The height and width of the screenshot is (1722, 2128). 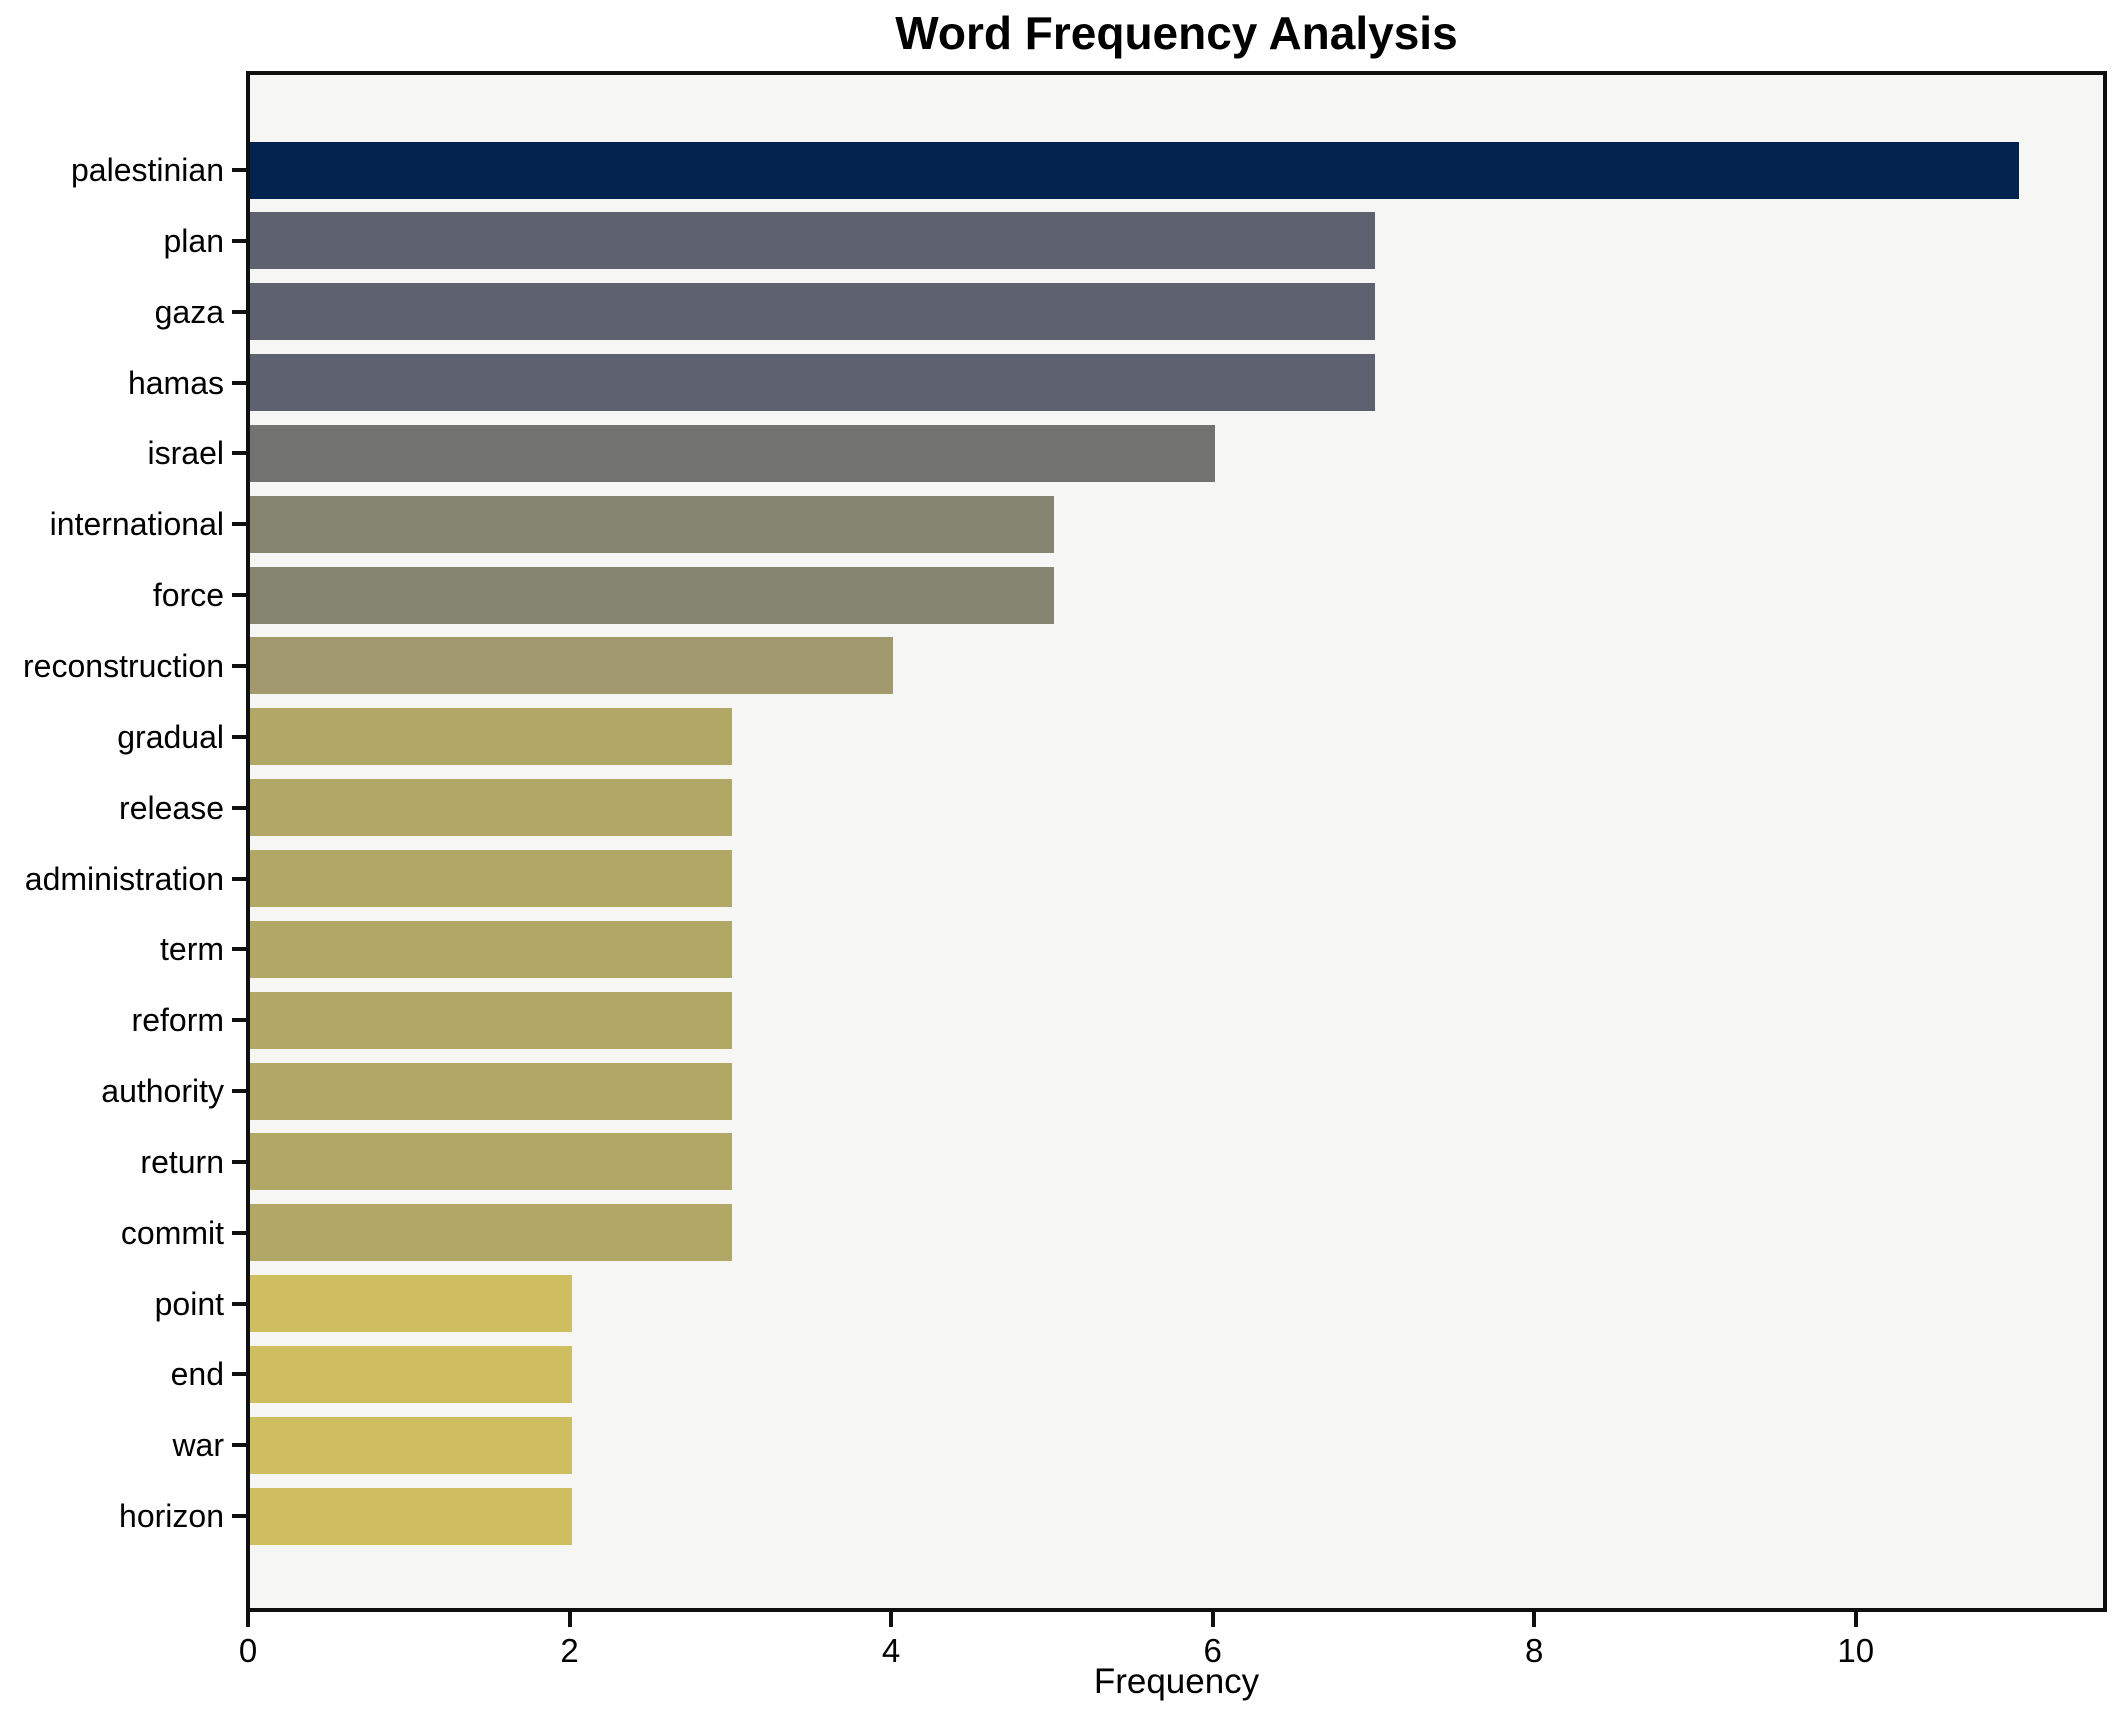 What do you see at coordinates (491, 1233) in the screenshot?
I see `bar-commit` at bounding box center [491, 1233].